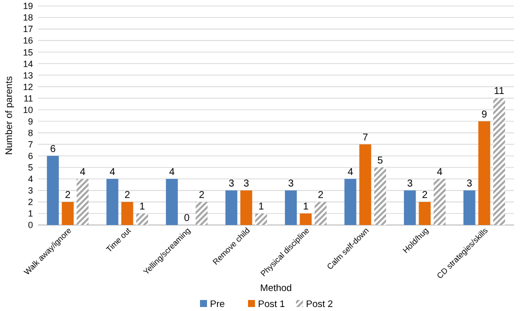 This screenshot has width=520, height=311. Describe the element at coordinates (365, 138) in the screenshot. I see `data-label: 7` at that location.